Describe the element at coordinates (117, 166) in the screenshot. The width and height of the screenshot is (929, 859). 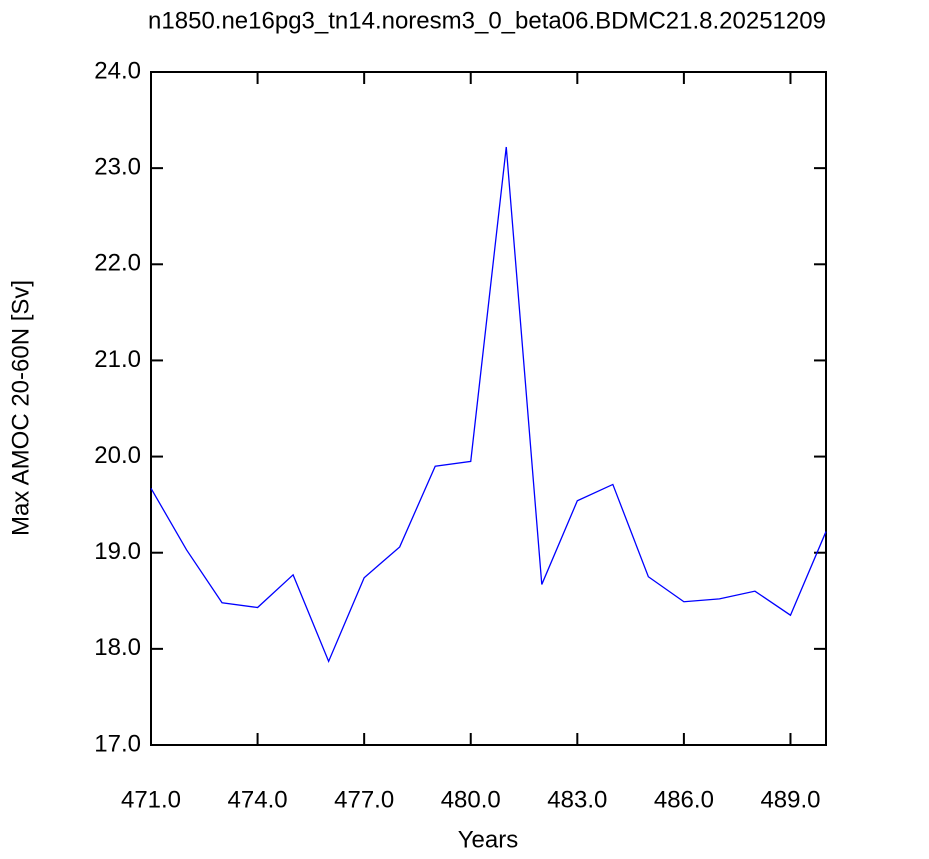
I see `y-tick-label: 23.0` at that location.